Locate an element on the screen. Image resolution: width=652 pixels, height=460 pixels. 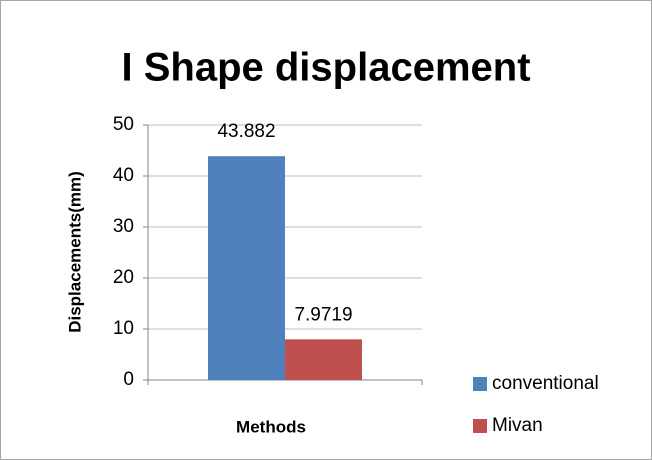
chart-title: I Shape displacement is located at coordinates (325, 68).